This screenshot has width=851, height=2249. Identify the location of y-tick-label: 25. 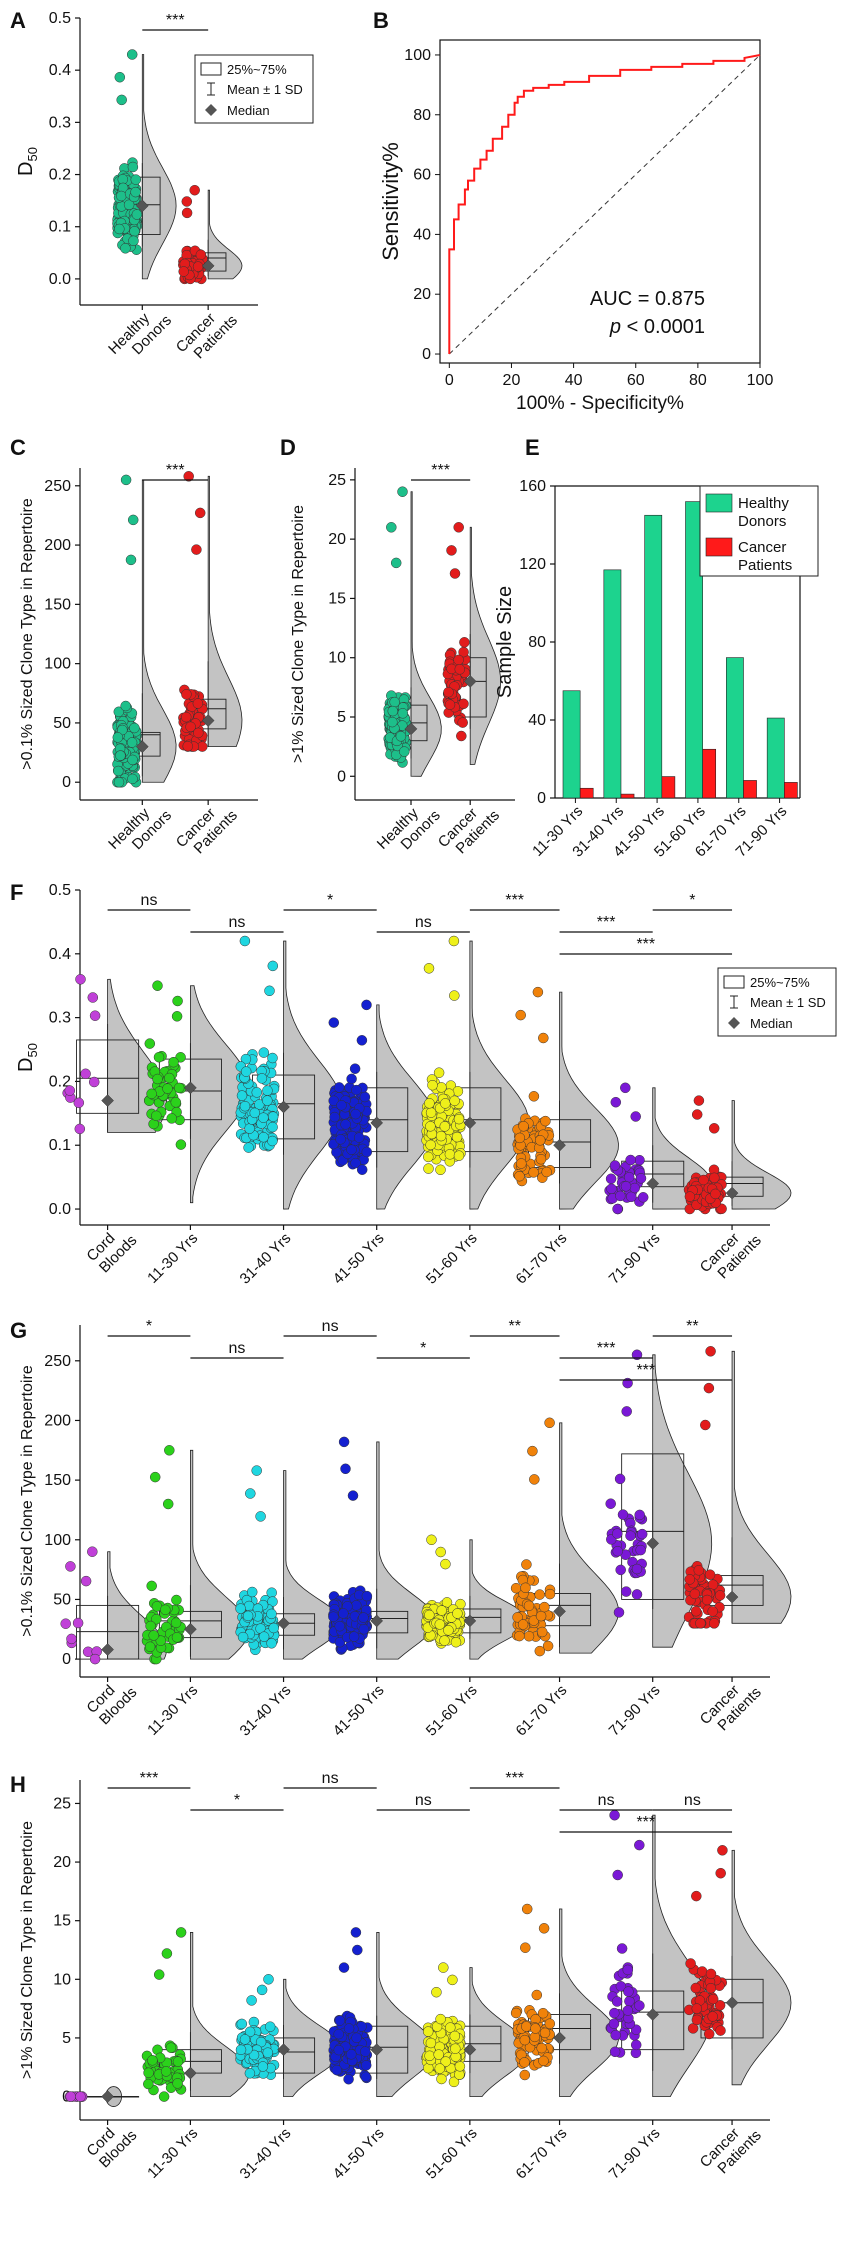
(337, 480).